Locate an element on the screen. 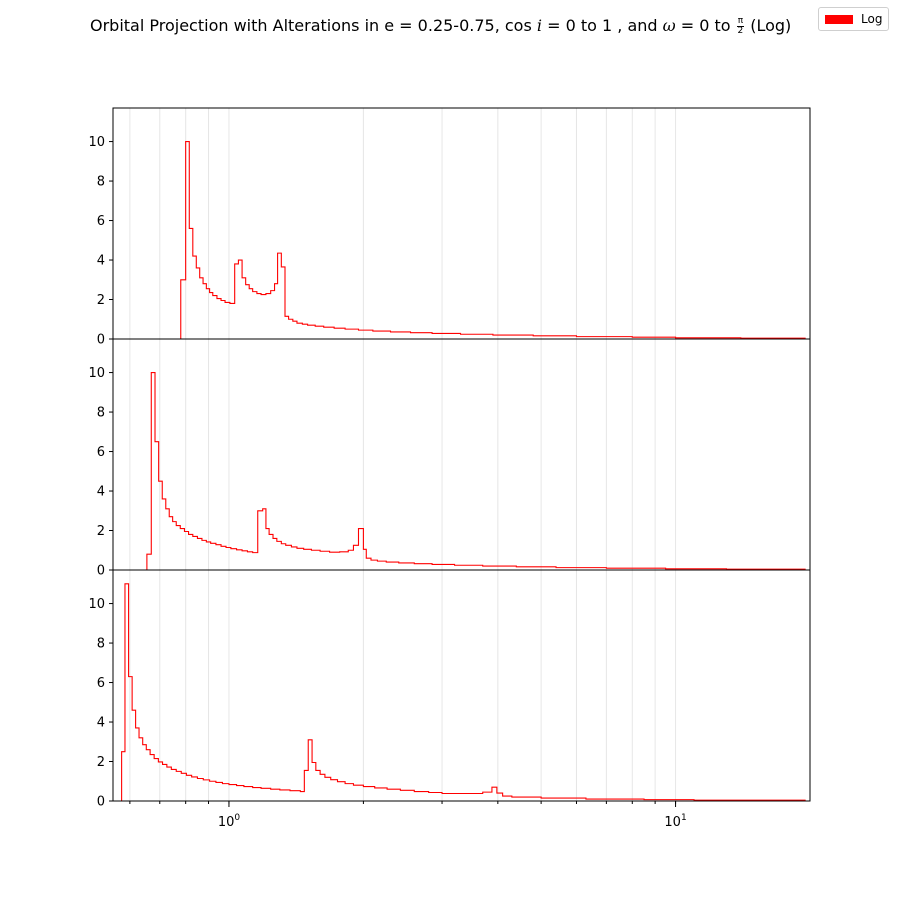 This screenshot has width=900, height=900. title-part-3: = 0 to is located at coordinates (705, 25).